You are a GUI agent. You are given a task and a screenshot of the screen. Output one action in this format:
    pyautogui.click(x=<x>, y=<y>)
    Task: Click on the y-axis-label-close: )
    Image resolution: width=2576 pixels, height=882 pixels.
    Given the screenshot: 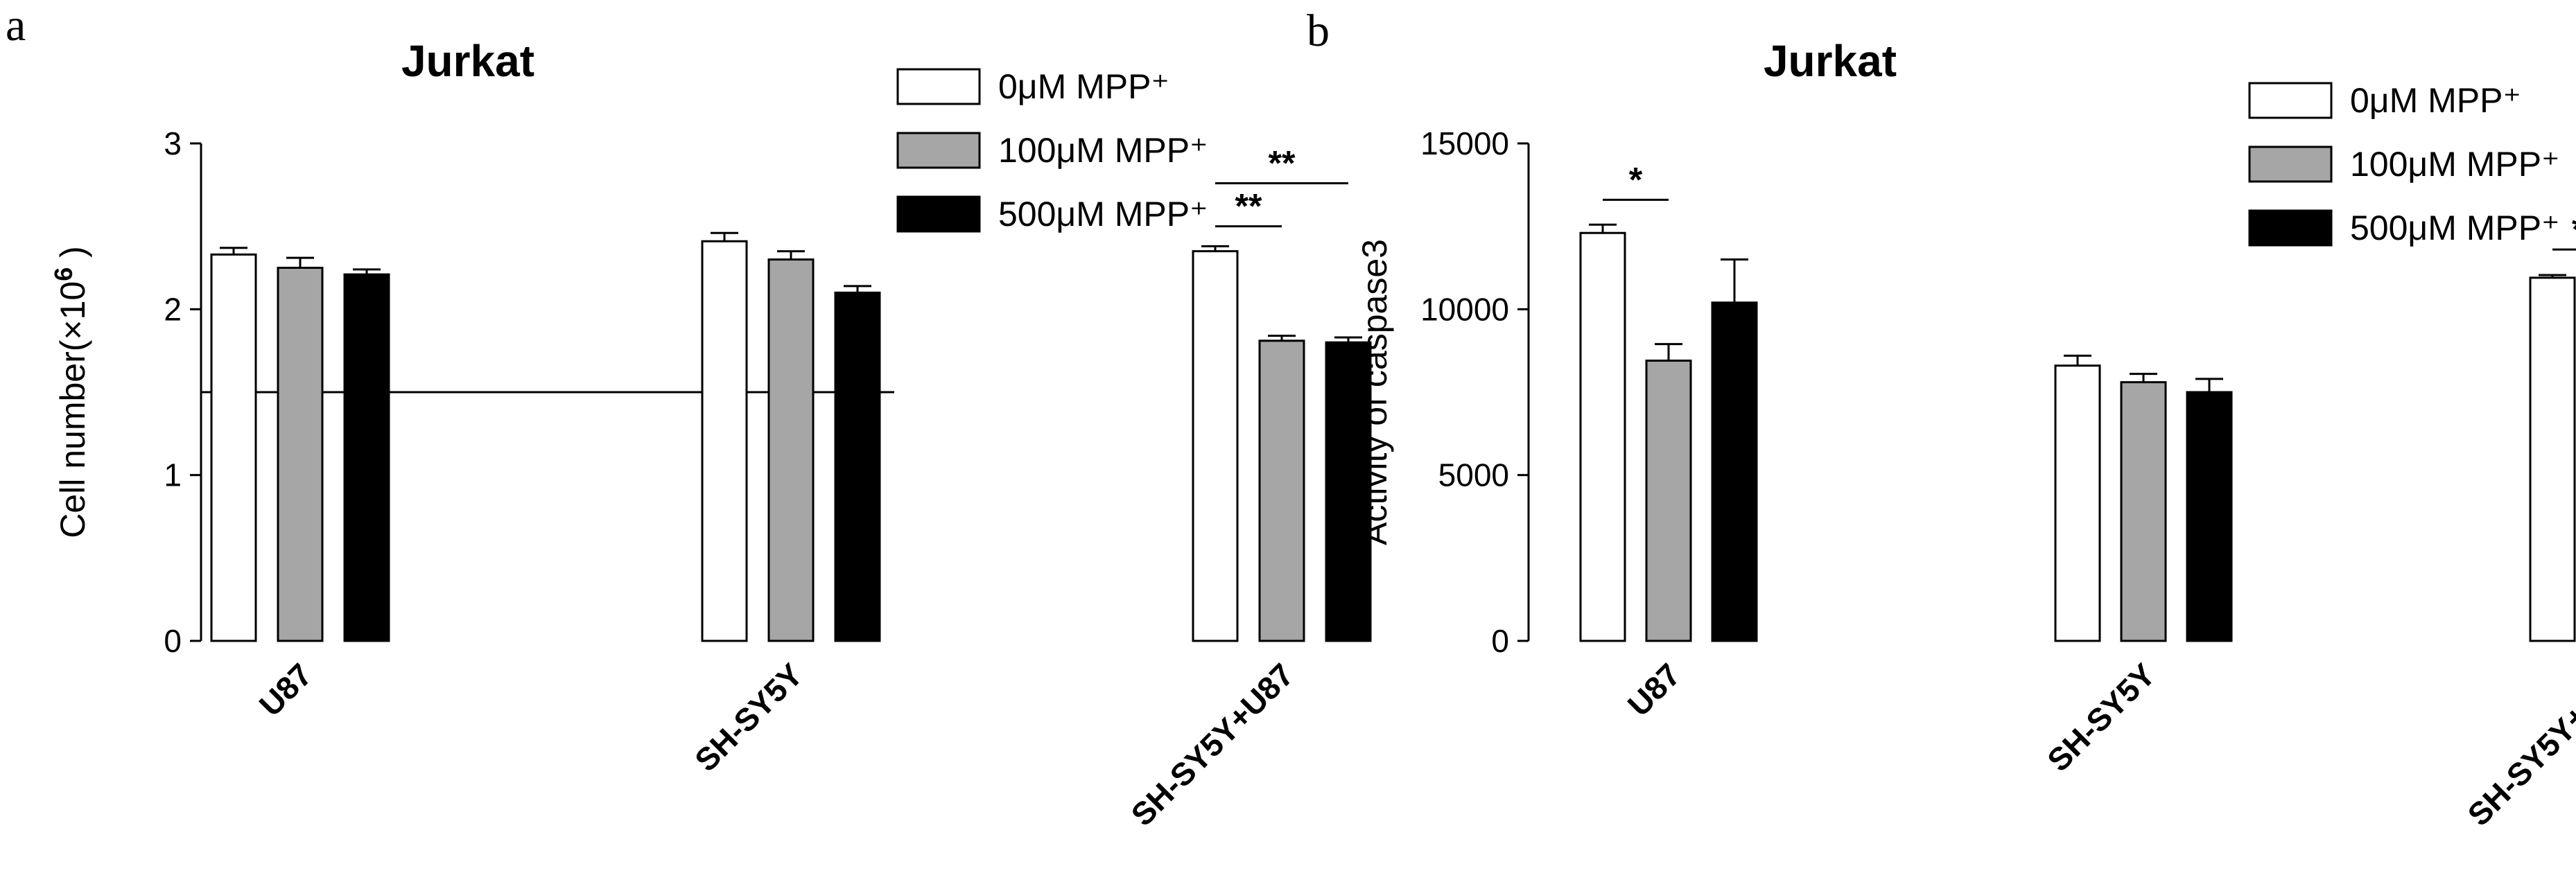 What is the action you would take?
    pyautogui.click(x=72, y=256)
    